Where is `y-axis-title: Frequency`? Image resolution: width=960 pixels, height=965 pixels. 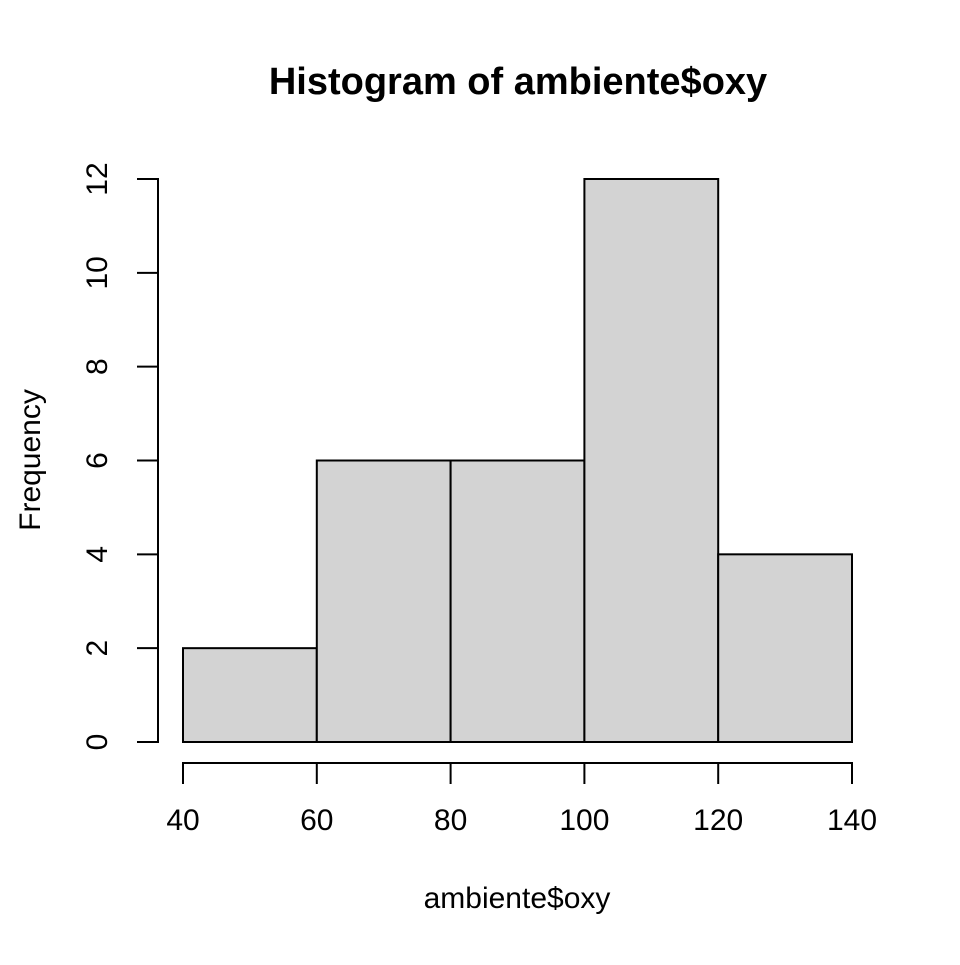 y-axis-title: Frequency is located at coordinates (30, 460).